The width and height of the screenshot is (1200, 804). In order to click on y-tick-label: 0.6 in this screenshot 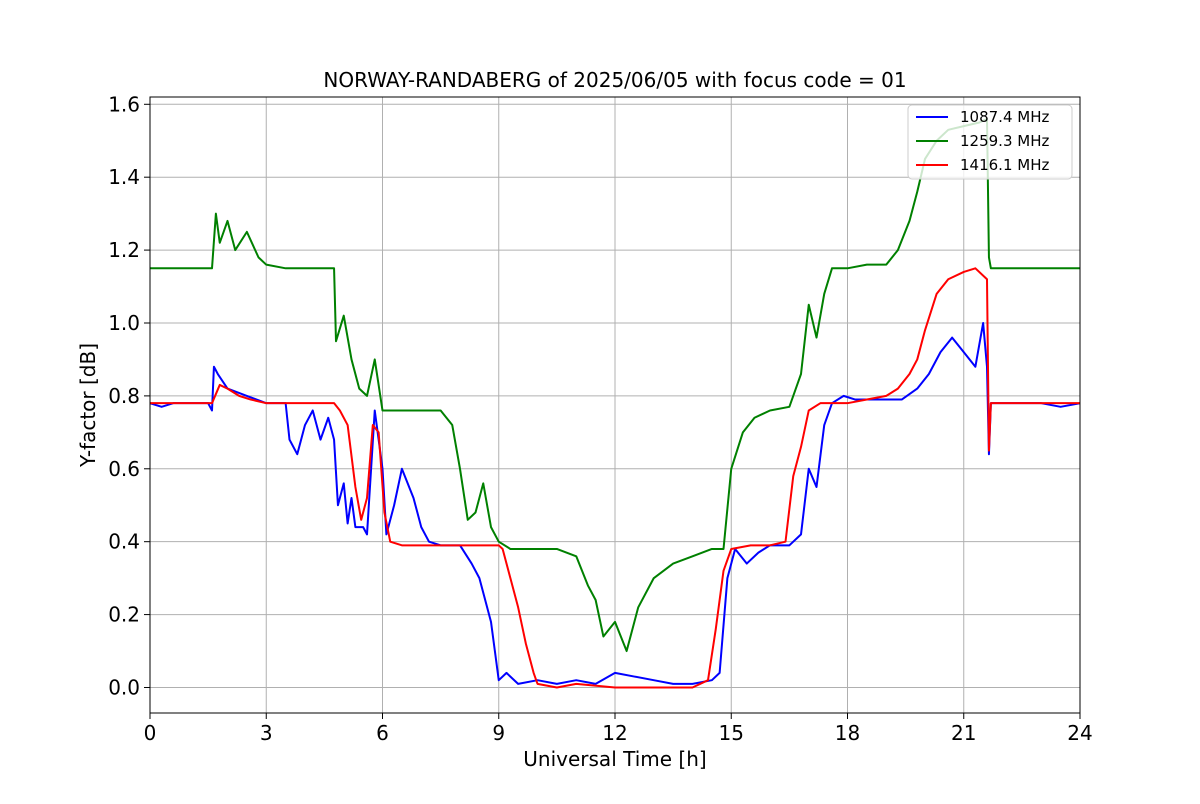, I will do `click(124, 469)`.